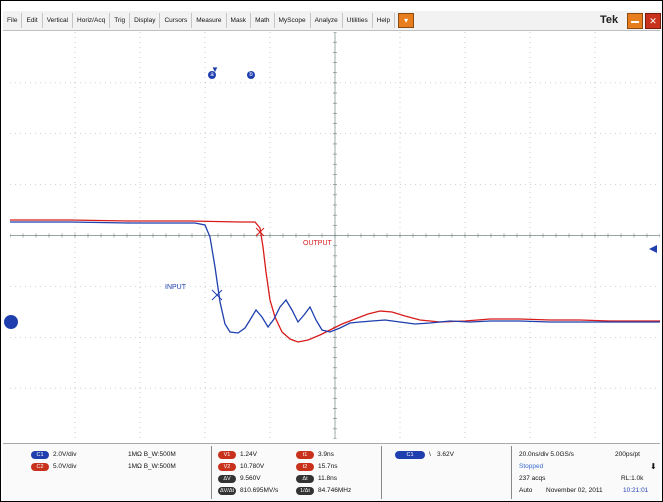 The image size is (663, 502). Describe the element at coordinates (532, 478) in the screenshot. I see `acq-count: 237 acqs` at that location.